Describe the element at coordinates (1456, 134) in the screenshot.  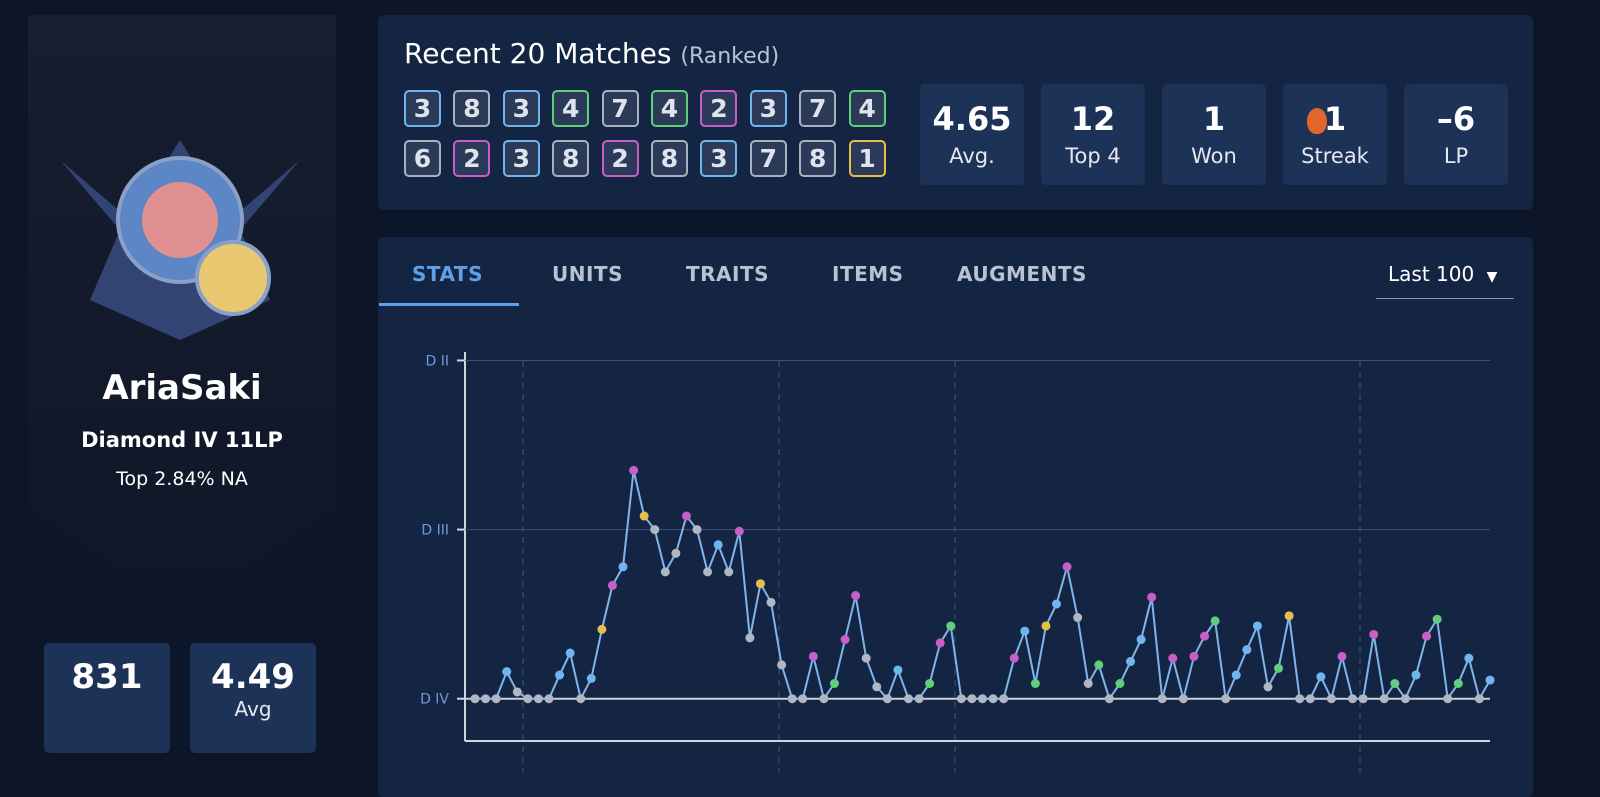
I see `stat-card: –6 LP` at that location.